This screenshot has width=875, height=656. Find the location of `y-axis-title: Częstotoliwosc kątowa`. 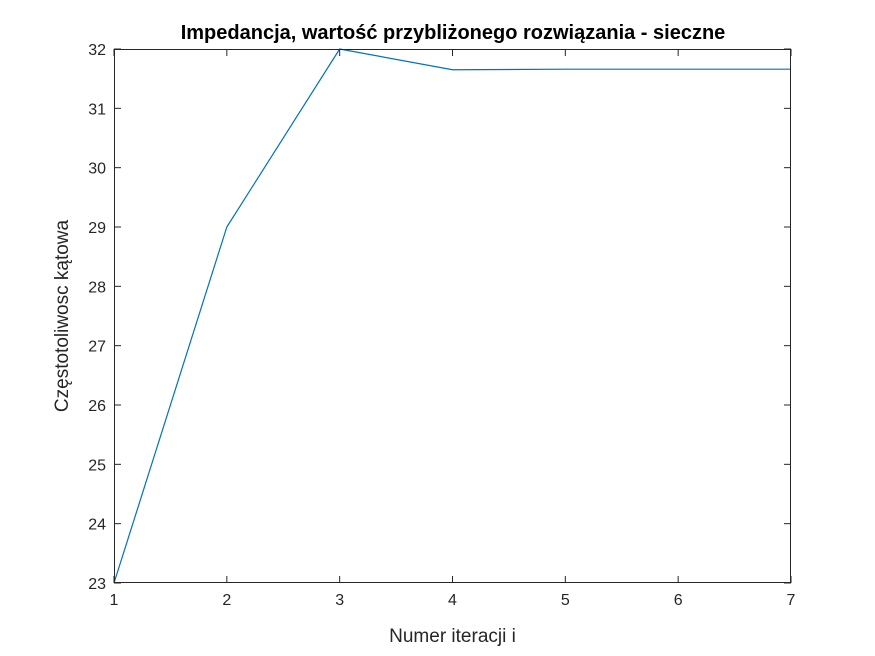

y-axis-title: Częstotoliwosc kątowa is located at coordinates (62, 315).